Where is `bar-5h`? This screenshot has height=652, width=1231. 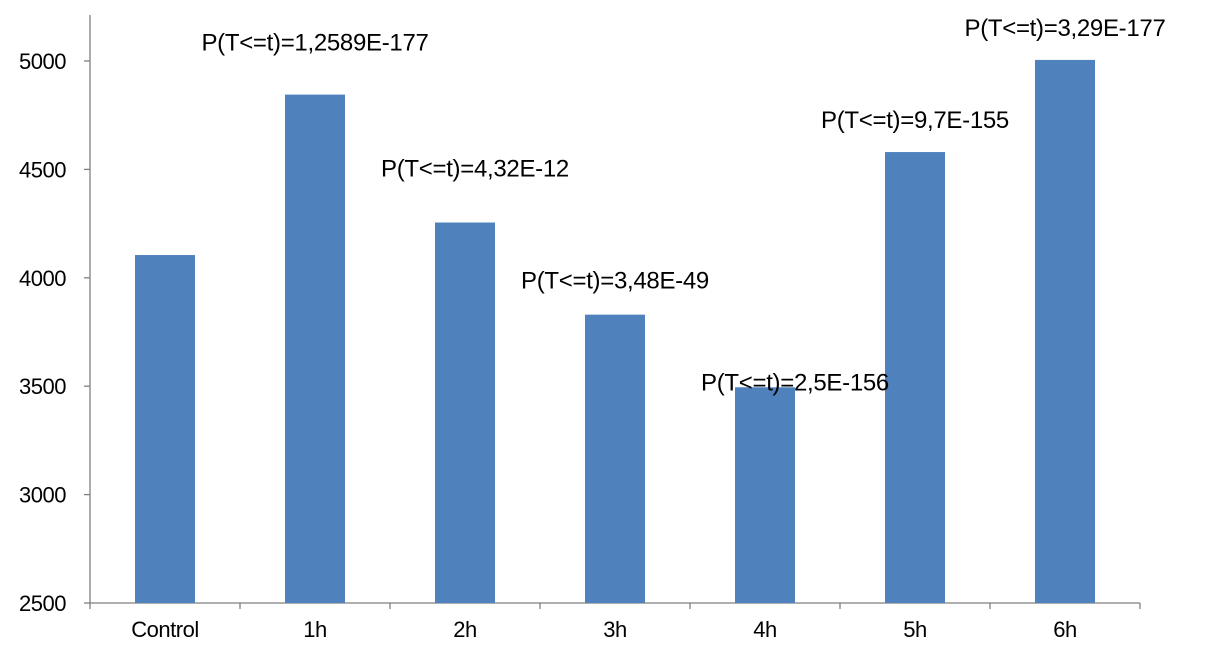
bar-5h is located at coordinates (915, 377).